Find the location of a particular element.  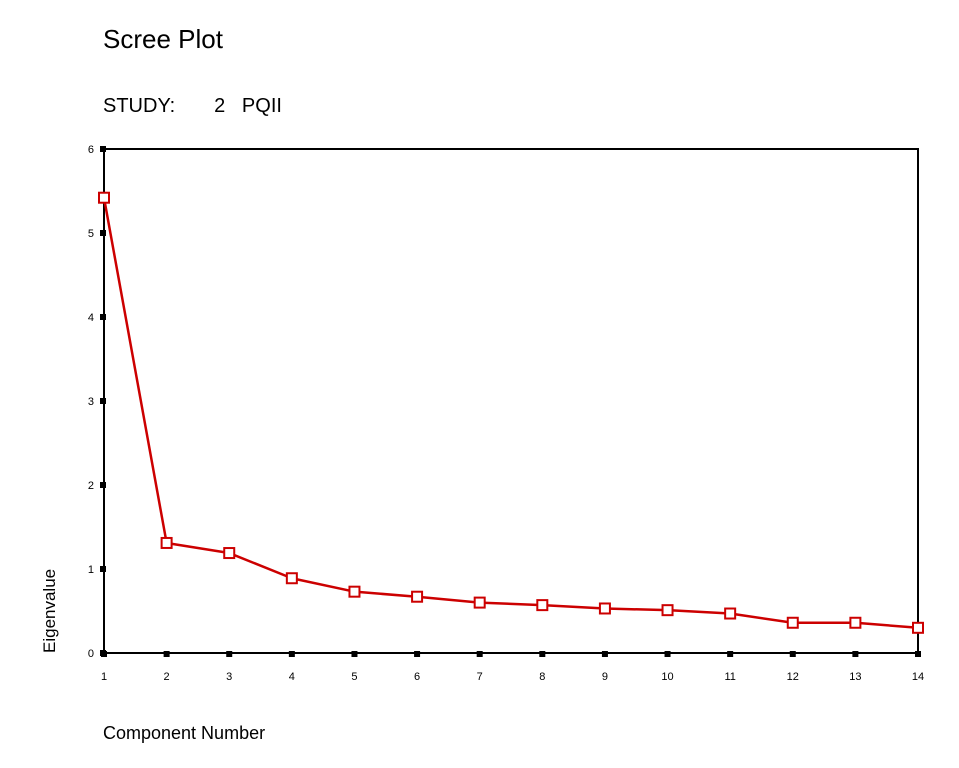

y-tick-label: 6 is located at coordinates (91, 150).